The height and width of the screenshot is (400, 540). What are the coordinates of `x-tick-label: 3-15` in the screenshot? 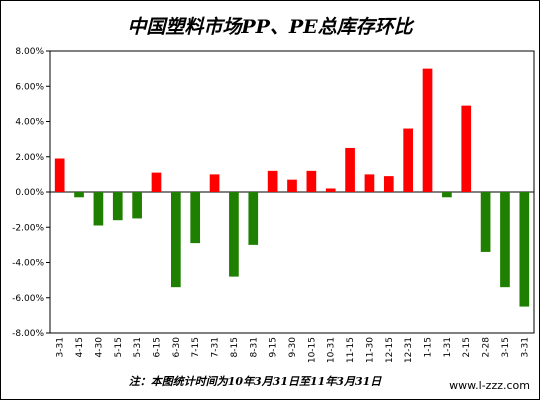 It's located at (506, 347).